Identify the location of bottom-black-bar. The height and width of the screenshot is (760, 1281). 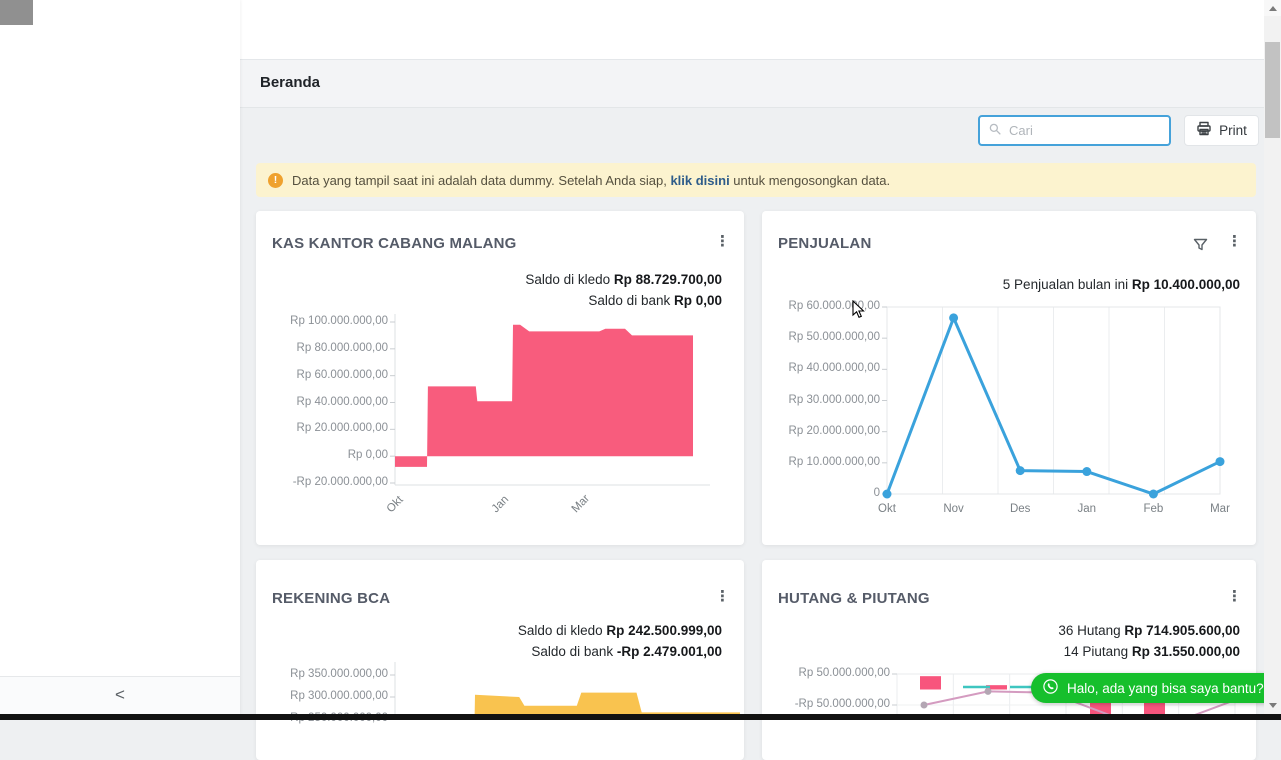
(640, 717).